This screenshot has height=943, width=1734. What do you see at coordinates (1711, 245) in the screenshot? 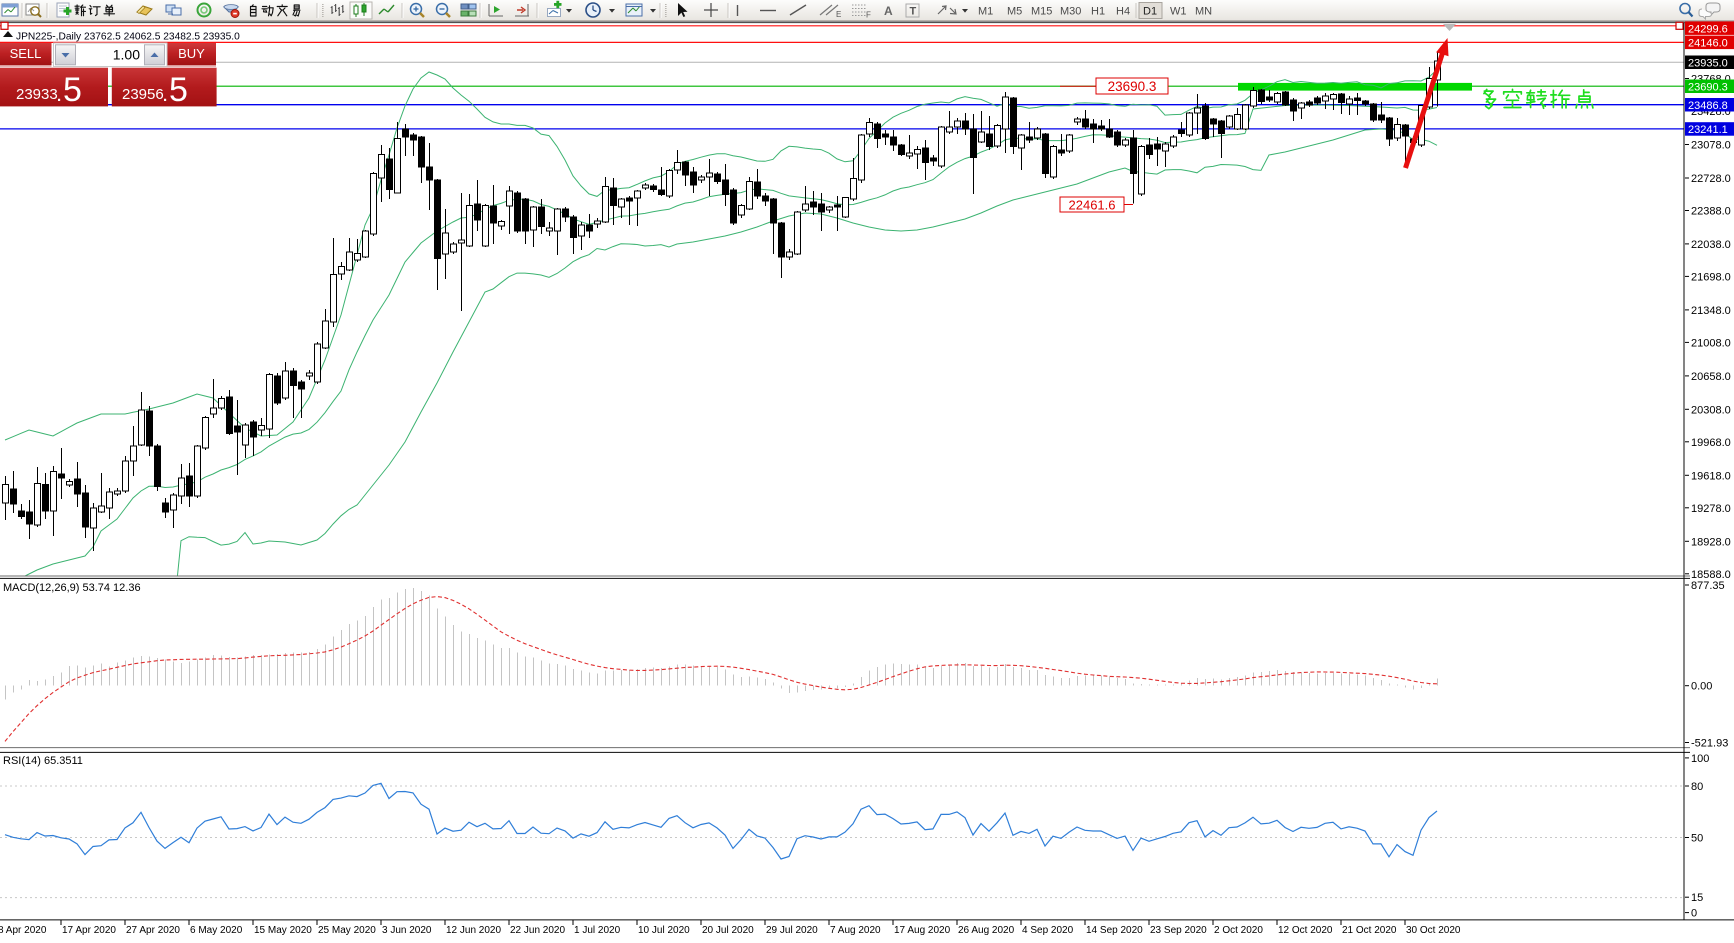
I see `svg-text: 22038.0` at bounding box center [1711, 245].